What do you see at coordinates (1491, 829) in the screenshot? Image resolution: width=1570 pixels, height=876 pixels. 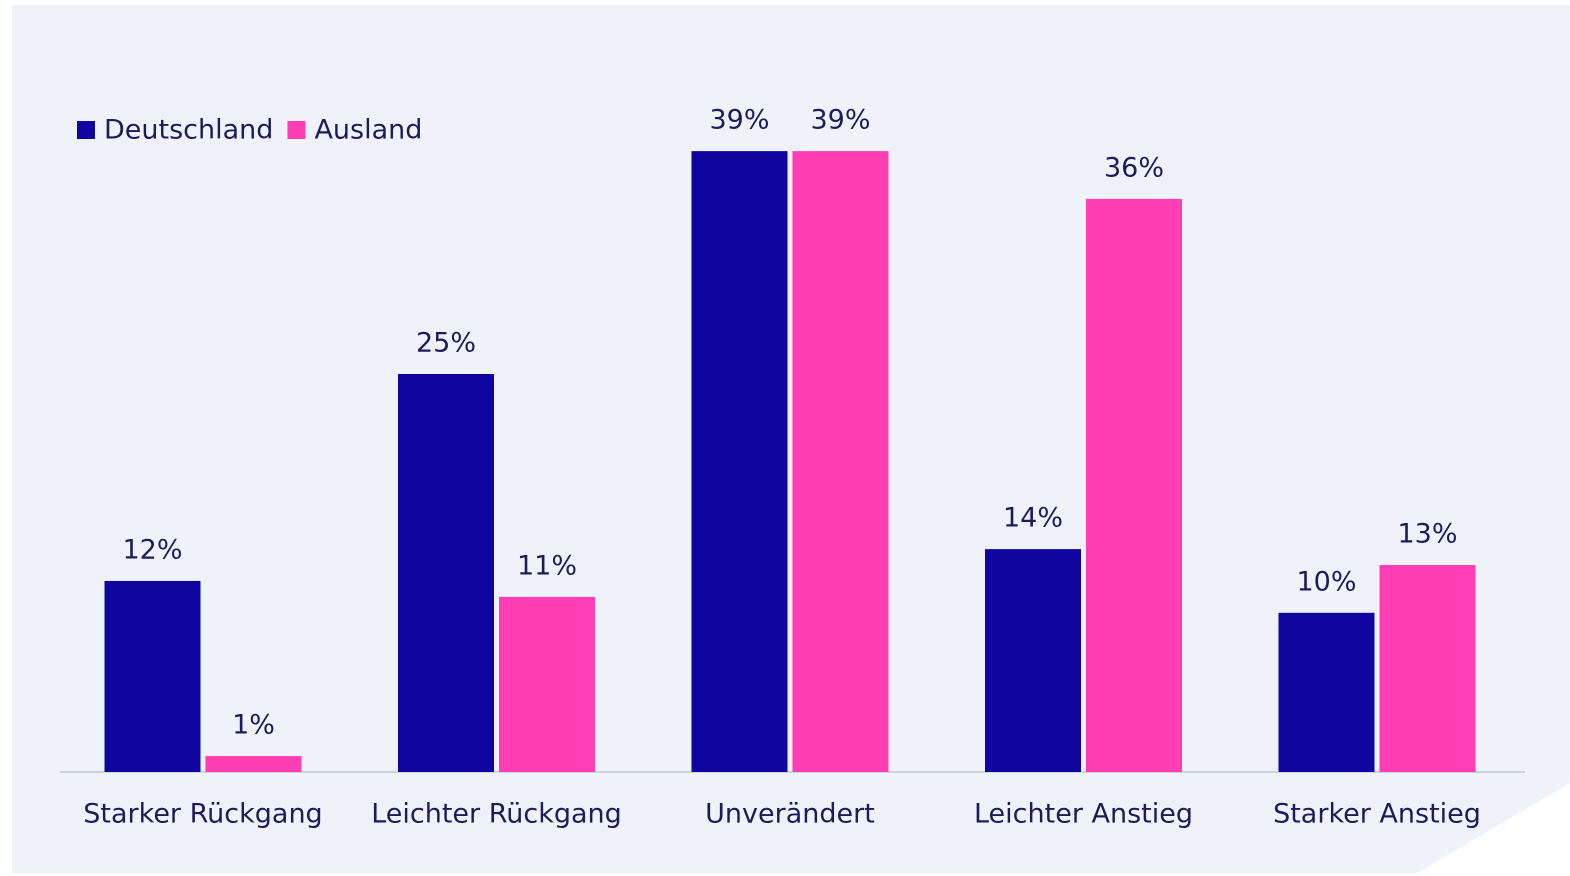 I see `corner` at bounding box center [1491, 829].